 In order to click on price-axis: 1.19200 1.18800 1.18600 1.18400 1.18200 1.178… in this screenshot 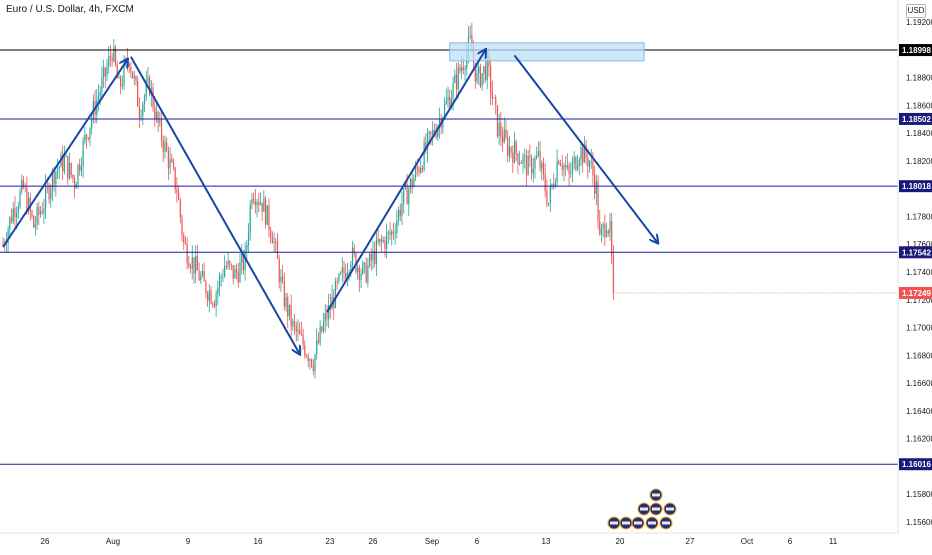, I will do `click(914, 275)`.